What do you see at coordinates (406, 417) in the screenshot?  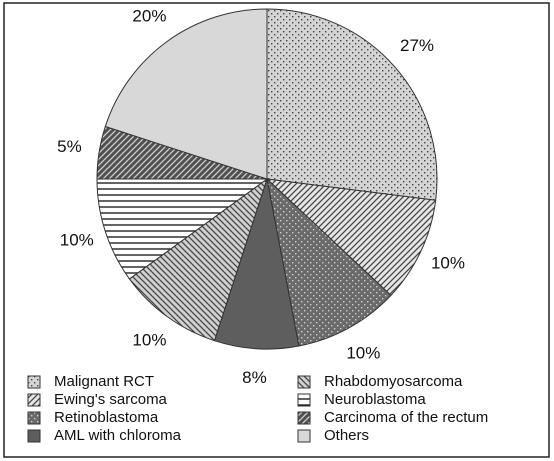 I see `legend-label: Carcinoma of the rectum` at bounding box center [406, 417].